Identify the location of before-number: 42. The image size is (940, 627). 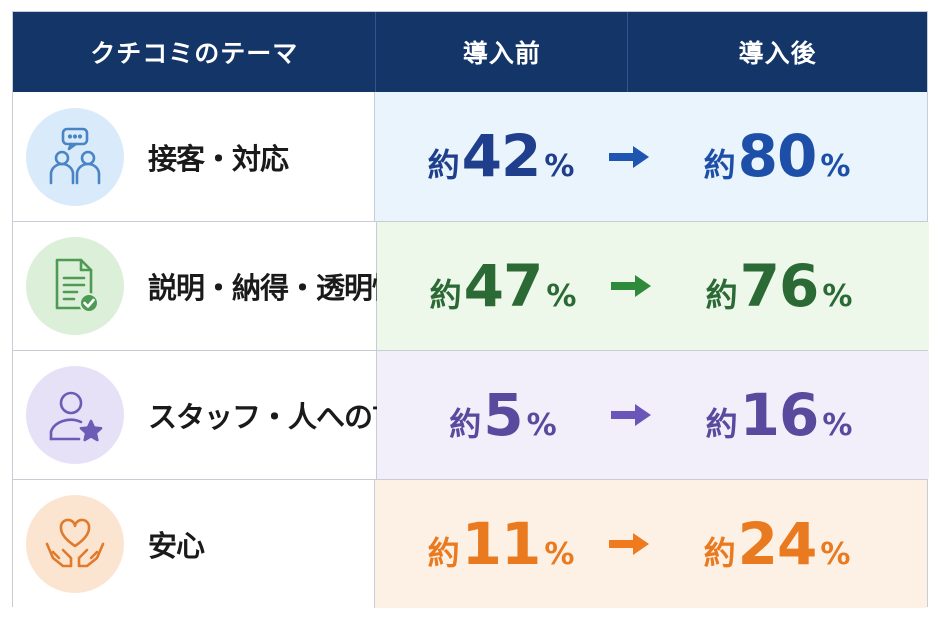
(501, 156).